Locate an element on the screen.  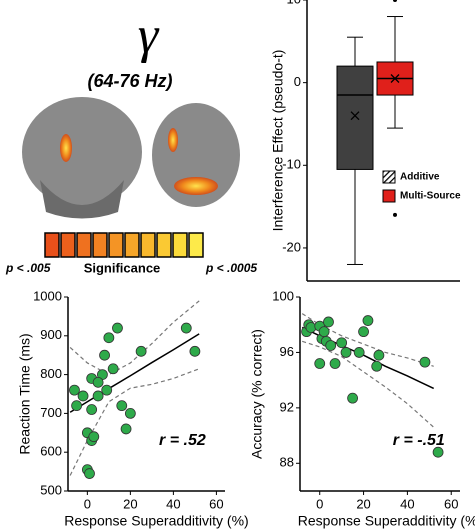
colorbar-low: p < .005 is located at coordinates (28, 268).